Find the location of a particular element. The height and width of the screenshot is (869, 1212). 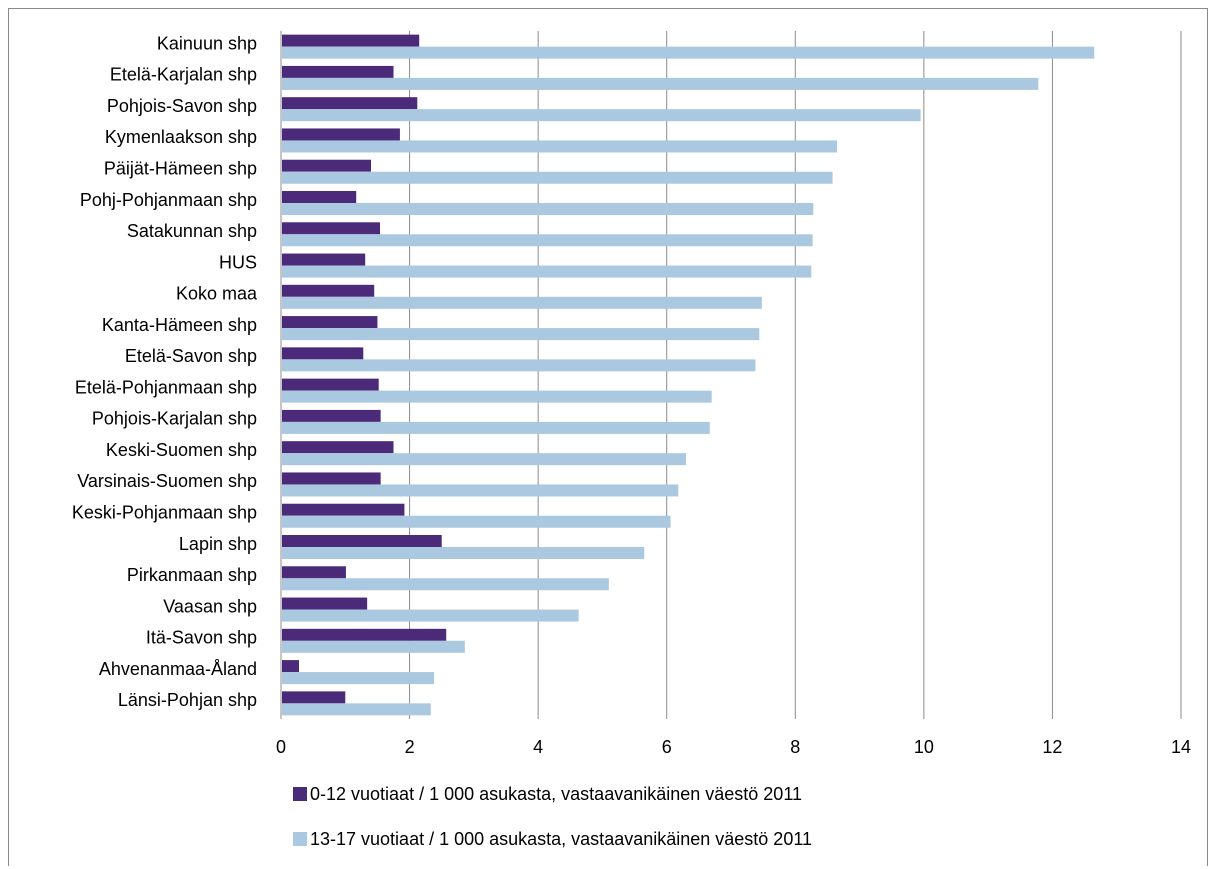

category-label: Varsinais-Suomen shp is located at coordinates (167, 481).